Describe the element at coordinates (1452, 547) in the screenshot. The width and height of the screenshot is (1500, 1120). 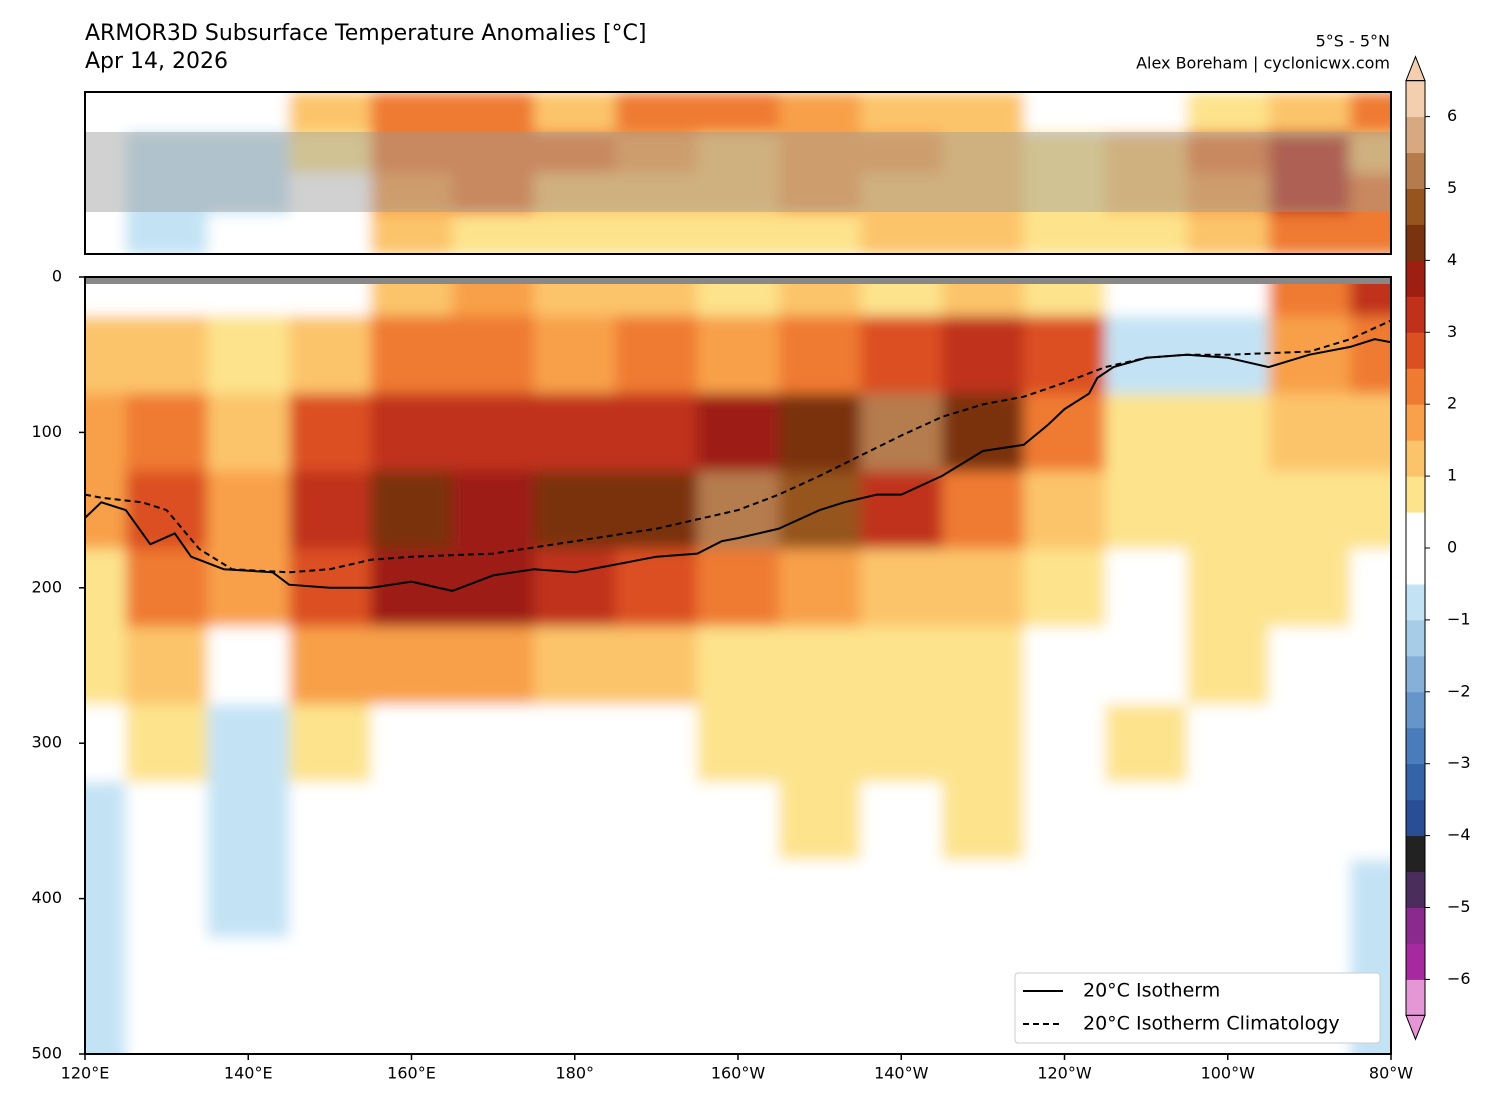
I see `colorbar-tick-label: 0` at that location.